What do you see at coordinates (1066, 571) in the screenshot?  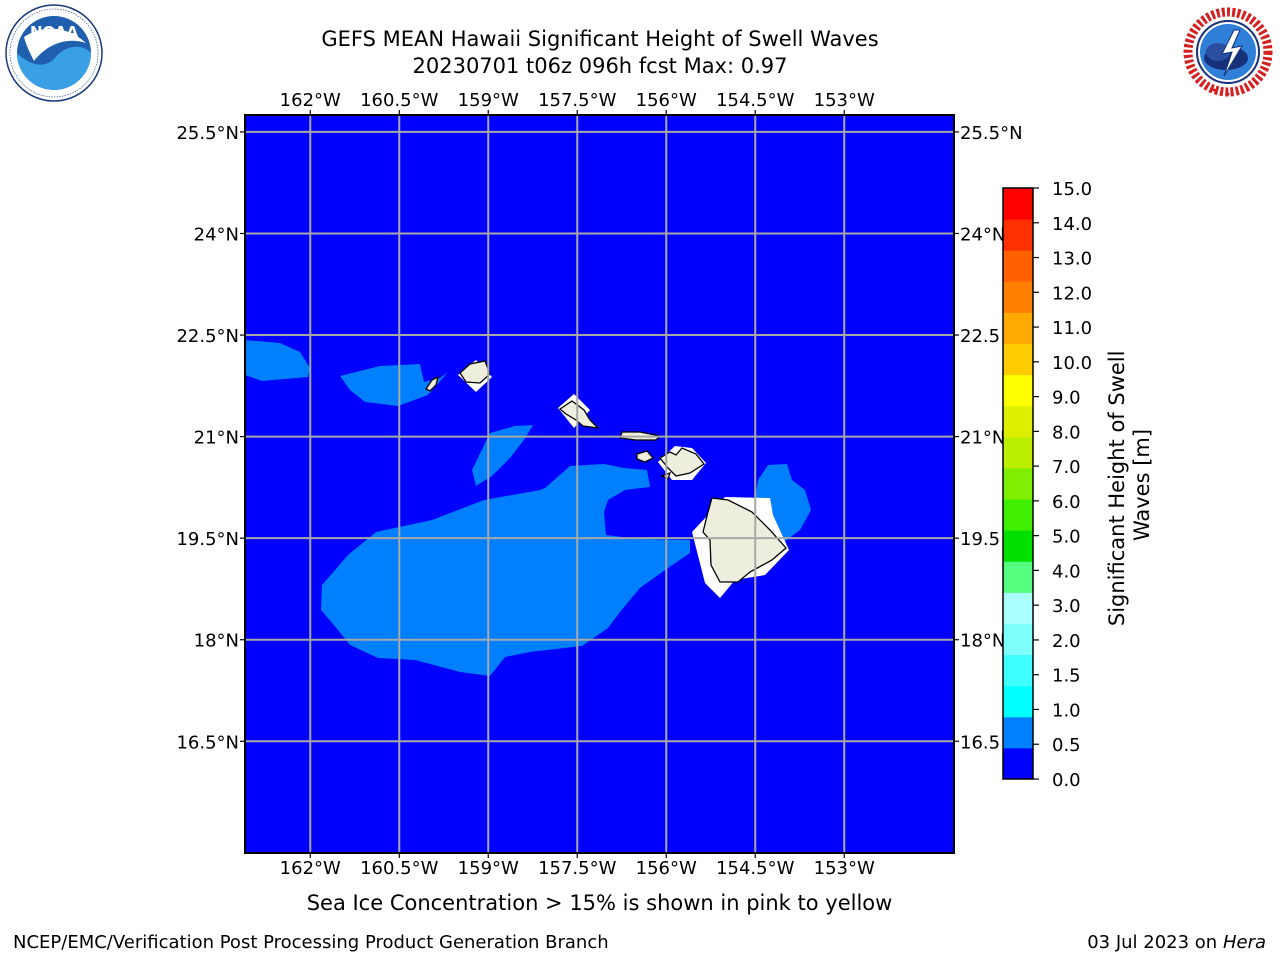 I see `colorbar-tick-label: 4.0` at bounding box center [1066, 571].